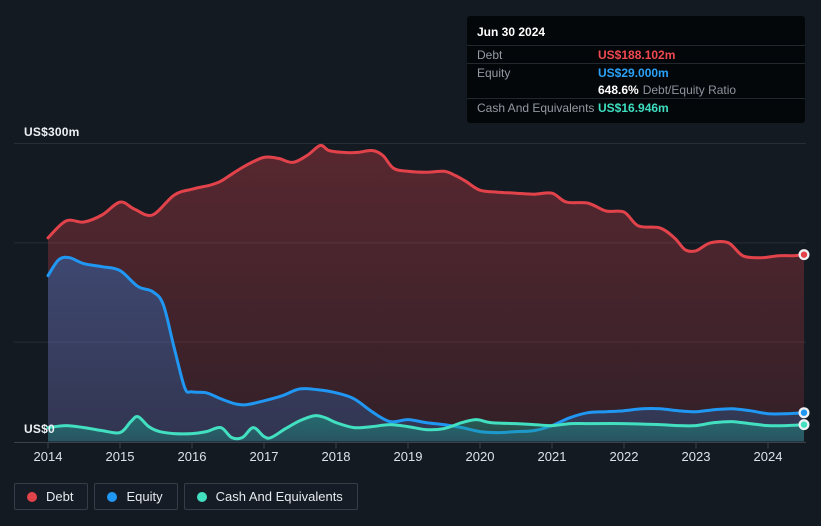  I want to click on tooltip-cash-label: Cash And Equivalents, so click(536, 107).